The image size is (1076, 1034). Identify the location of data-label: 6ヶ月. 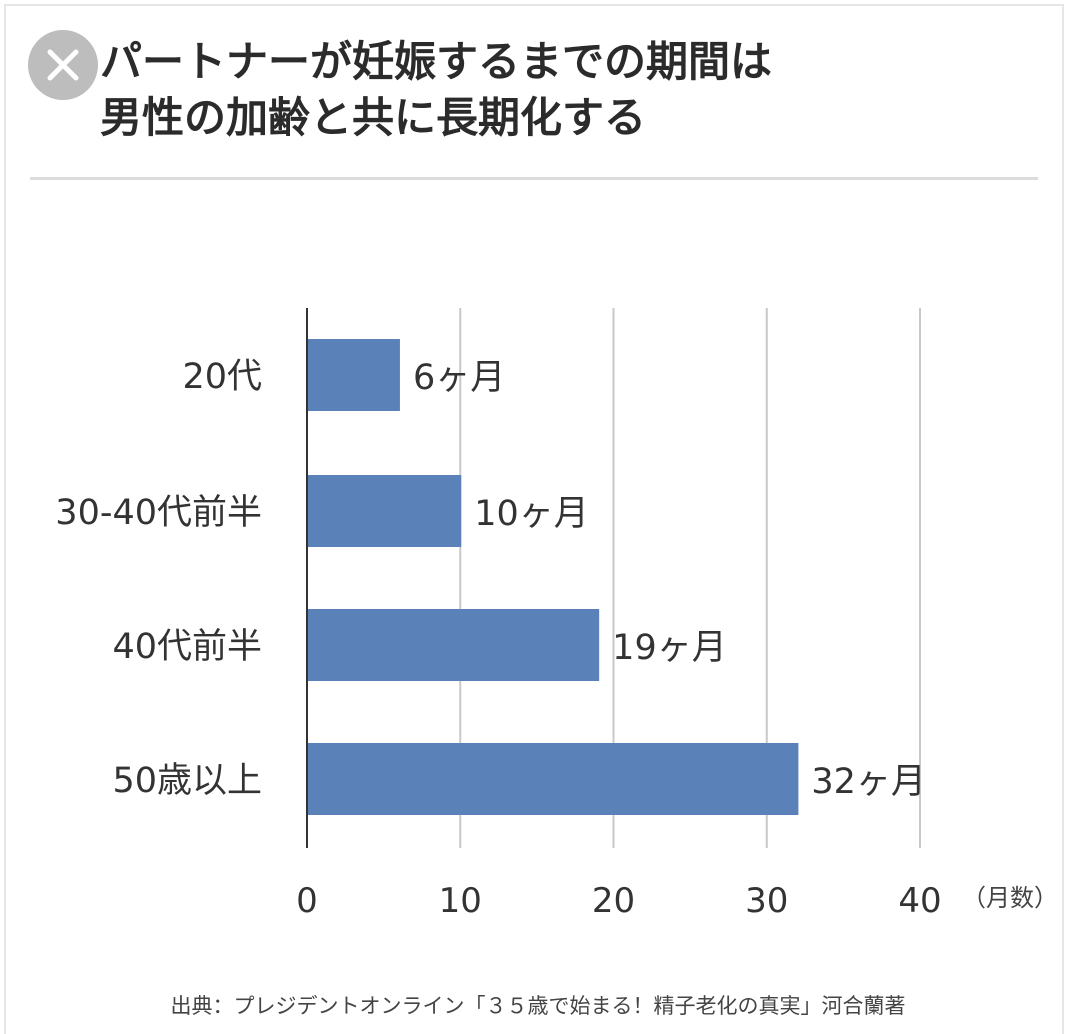
(459, 378).